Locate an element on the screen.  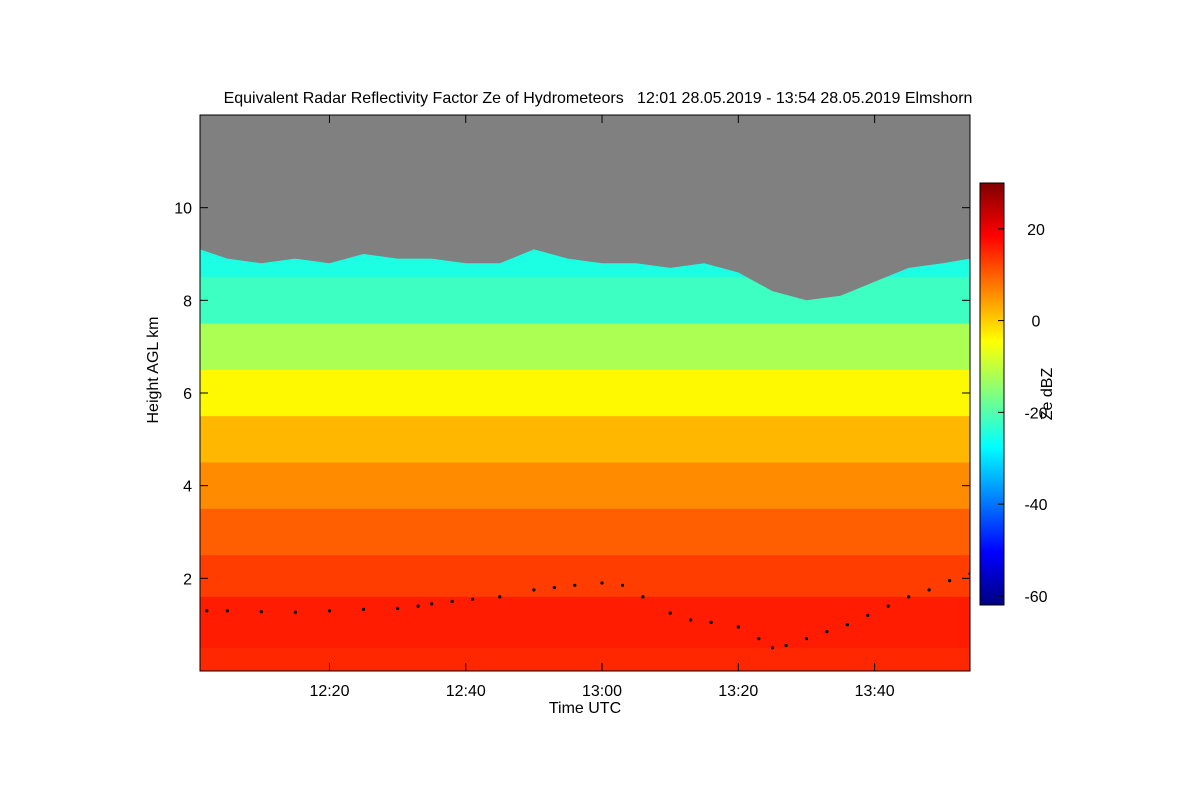
y-tick-label: 6 is located at coordinates (187, 394).